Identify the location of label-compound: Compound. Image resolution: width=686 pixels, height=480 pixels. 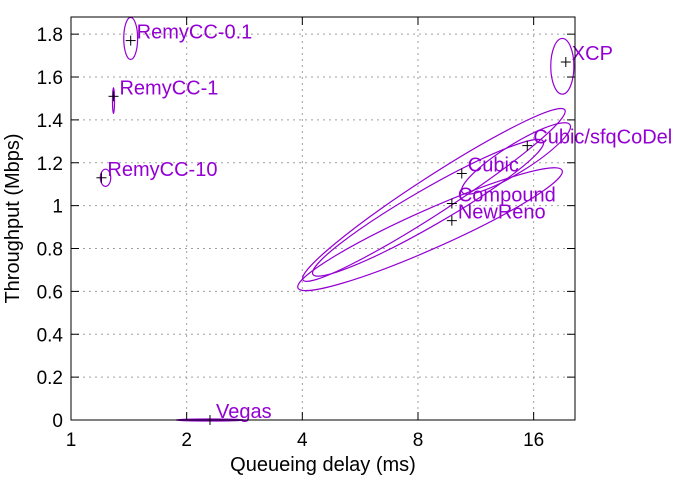
(507, 195).